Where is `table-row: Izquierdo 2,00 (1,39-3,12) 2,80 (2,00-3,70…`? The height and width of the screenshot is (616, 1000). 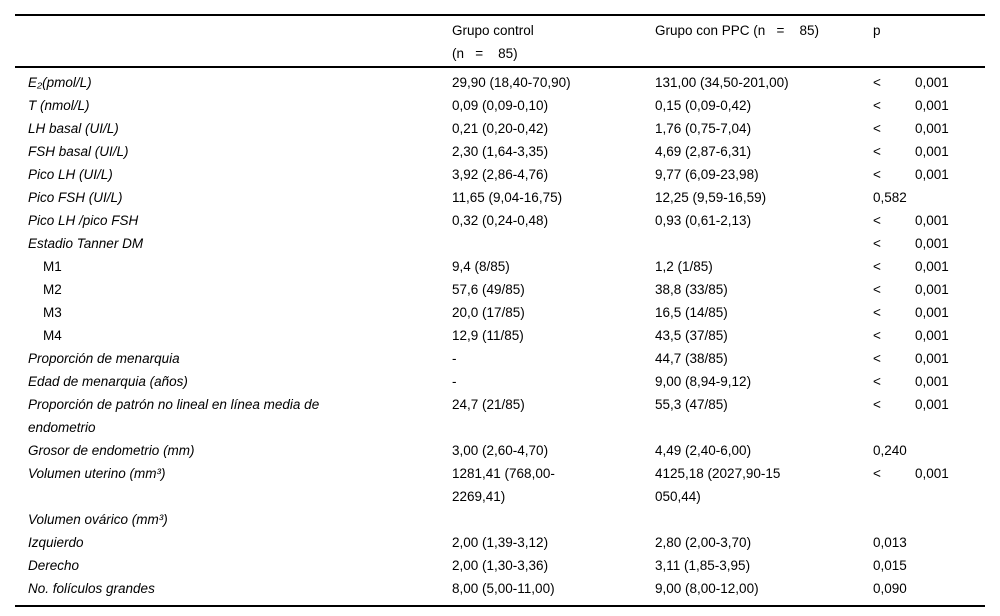
table-row: Izquierdo 2,00 (1,39-3,12) 2,80 (2,00-3,70… is located at coordinates (500, 542).